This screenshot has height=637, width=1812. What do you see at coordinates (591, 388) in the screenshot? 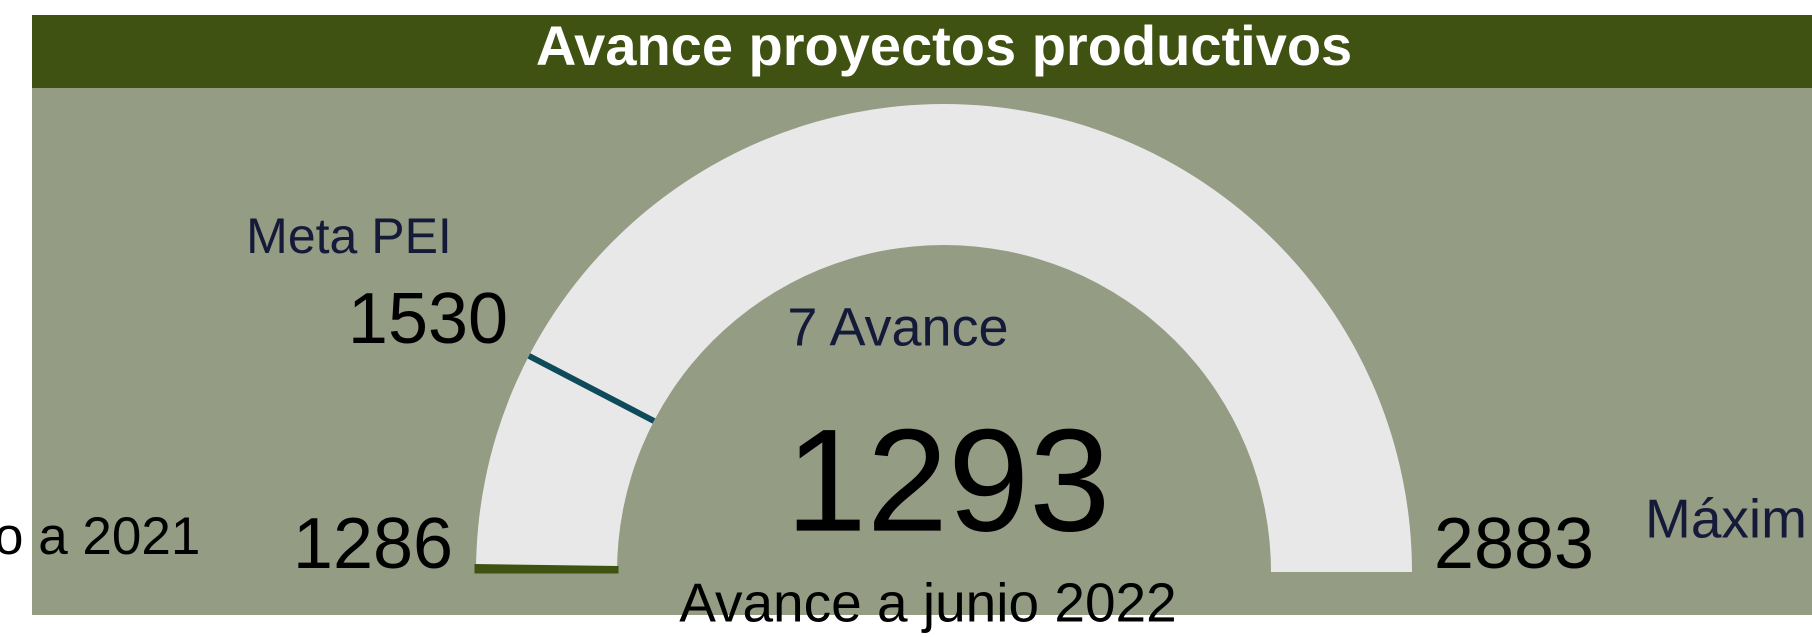
I see `target-marker` at bounding box center [591, 388].